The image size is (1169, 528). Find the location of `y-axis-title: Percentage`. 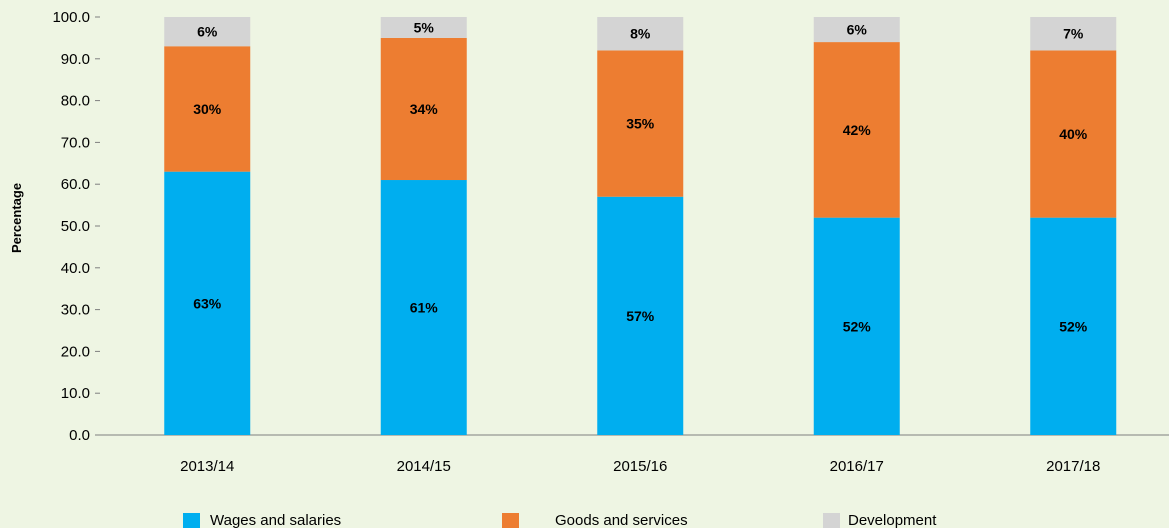

y-axis-title: Percentage is located at coordinates (16, 218).